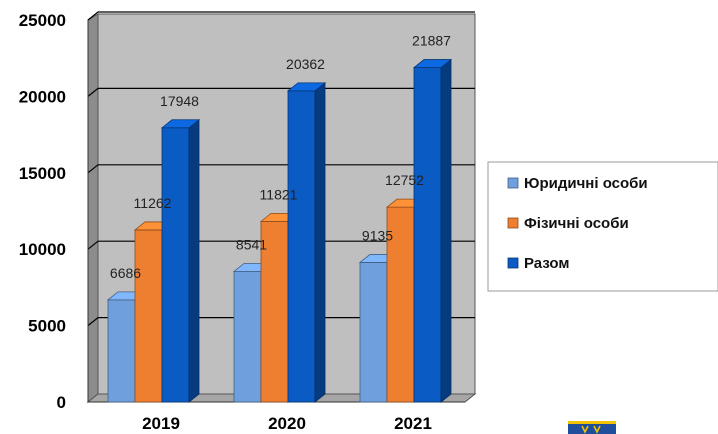 The width and height of the screenshot is (718, 434). I want to click on x-axis: 2019 2020 2021, so click(276, 417).